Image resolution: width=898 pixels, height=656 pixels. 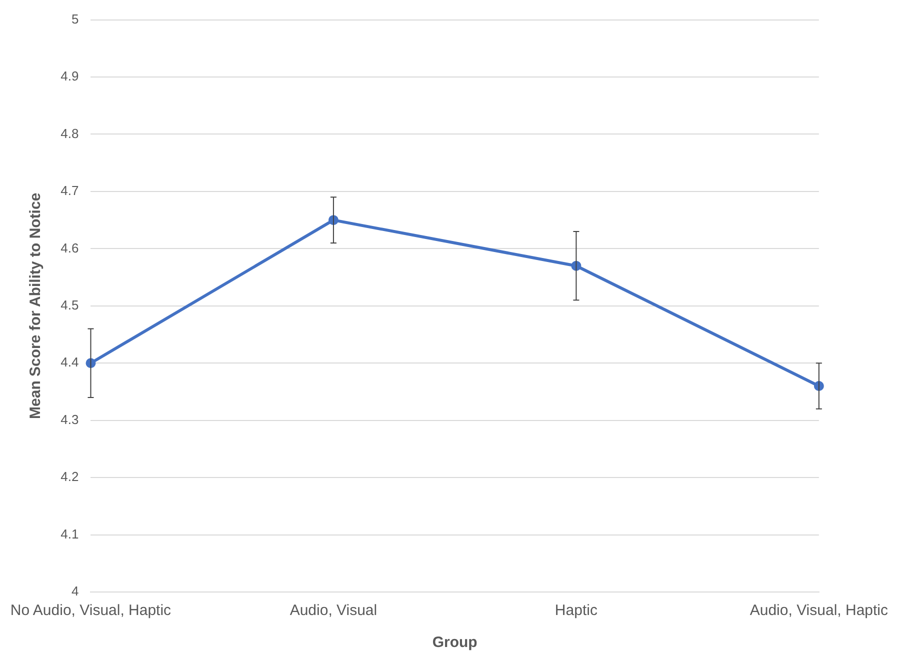 What do you see at coordinates (334, 611) in the screenshot?
I see `x-tick-label: Audio, Visual` at bounding box center [334, 611].